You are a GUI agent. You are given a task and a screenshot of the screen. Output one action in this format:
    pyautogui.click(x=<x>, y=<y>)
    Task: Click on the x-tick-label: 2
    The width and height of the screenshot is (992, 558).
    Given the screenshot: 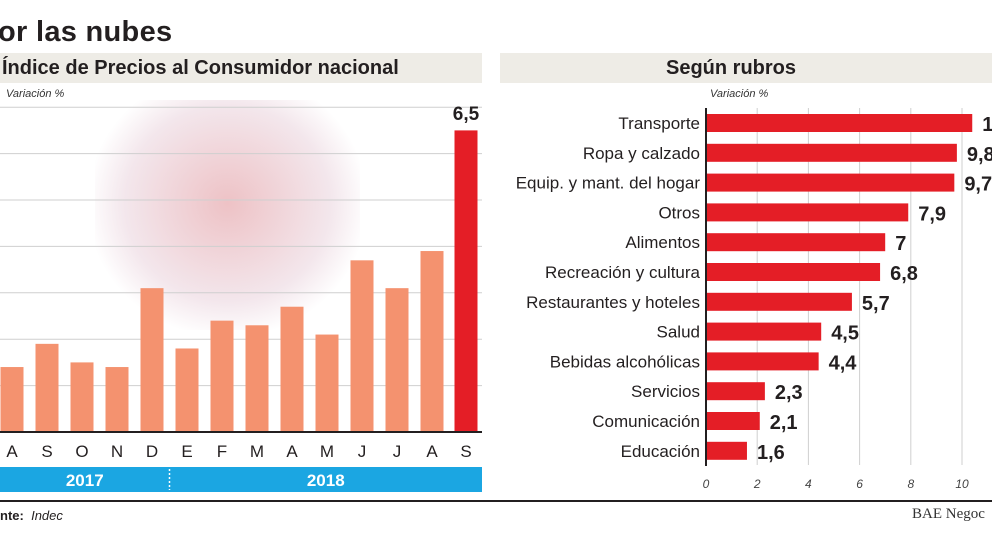 What is the action you would take?
    pyautogui.click(x=757, y=484)
    